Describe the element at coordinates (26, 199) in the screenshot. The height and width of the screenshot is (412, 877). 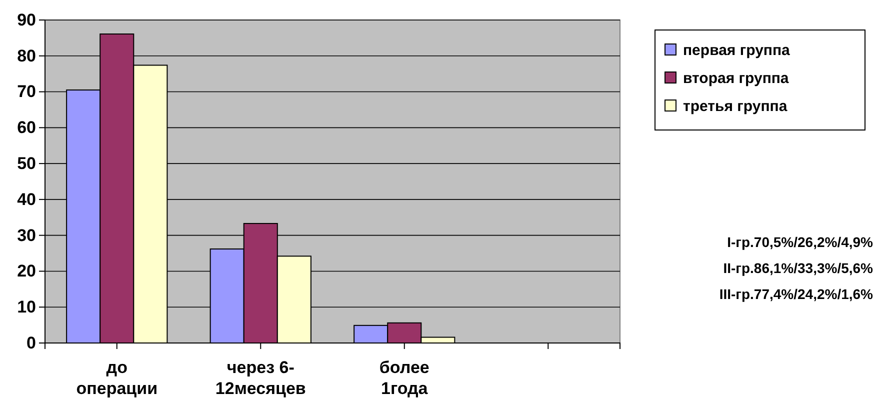
I see `y-tick-label: 40` at that location.